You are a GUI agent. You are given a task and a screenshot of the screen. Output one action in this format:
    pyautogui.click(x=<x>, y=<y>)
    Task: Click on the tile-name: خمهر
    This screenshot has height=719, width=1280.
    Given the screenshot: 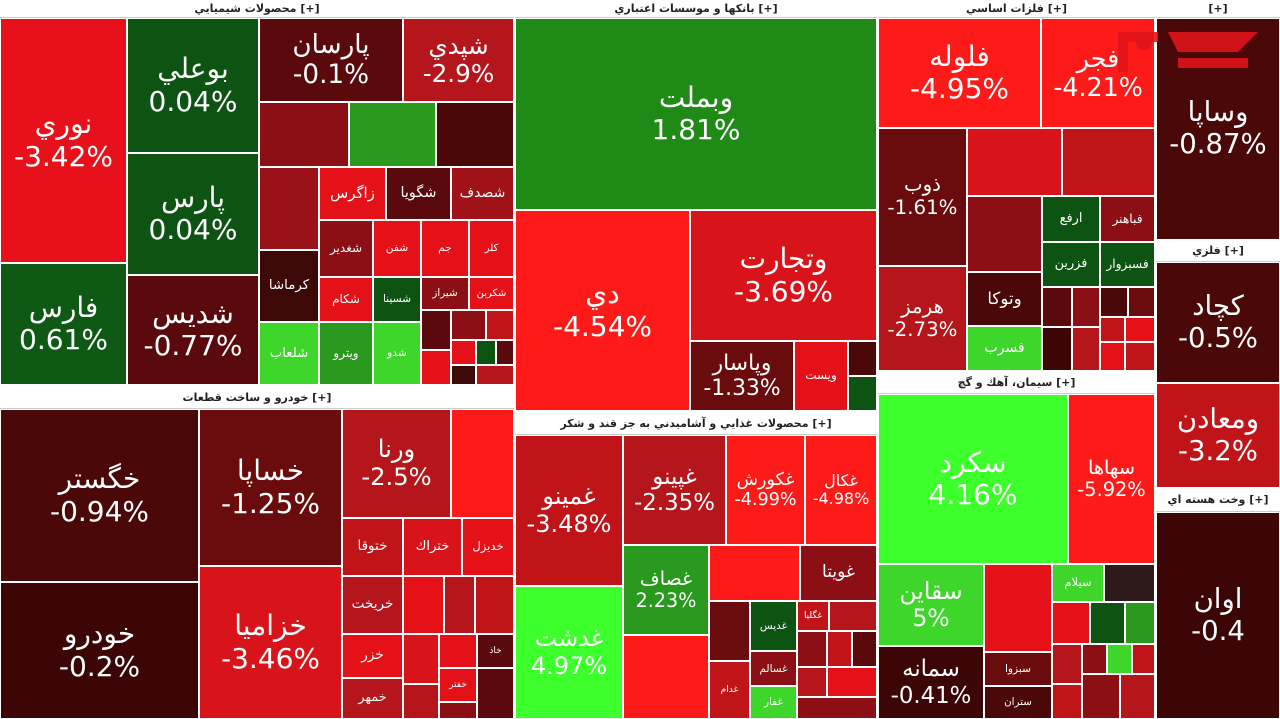 What is the action you would take?
    pyautogui.click(x=372, y=698)
    